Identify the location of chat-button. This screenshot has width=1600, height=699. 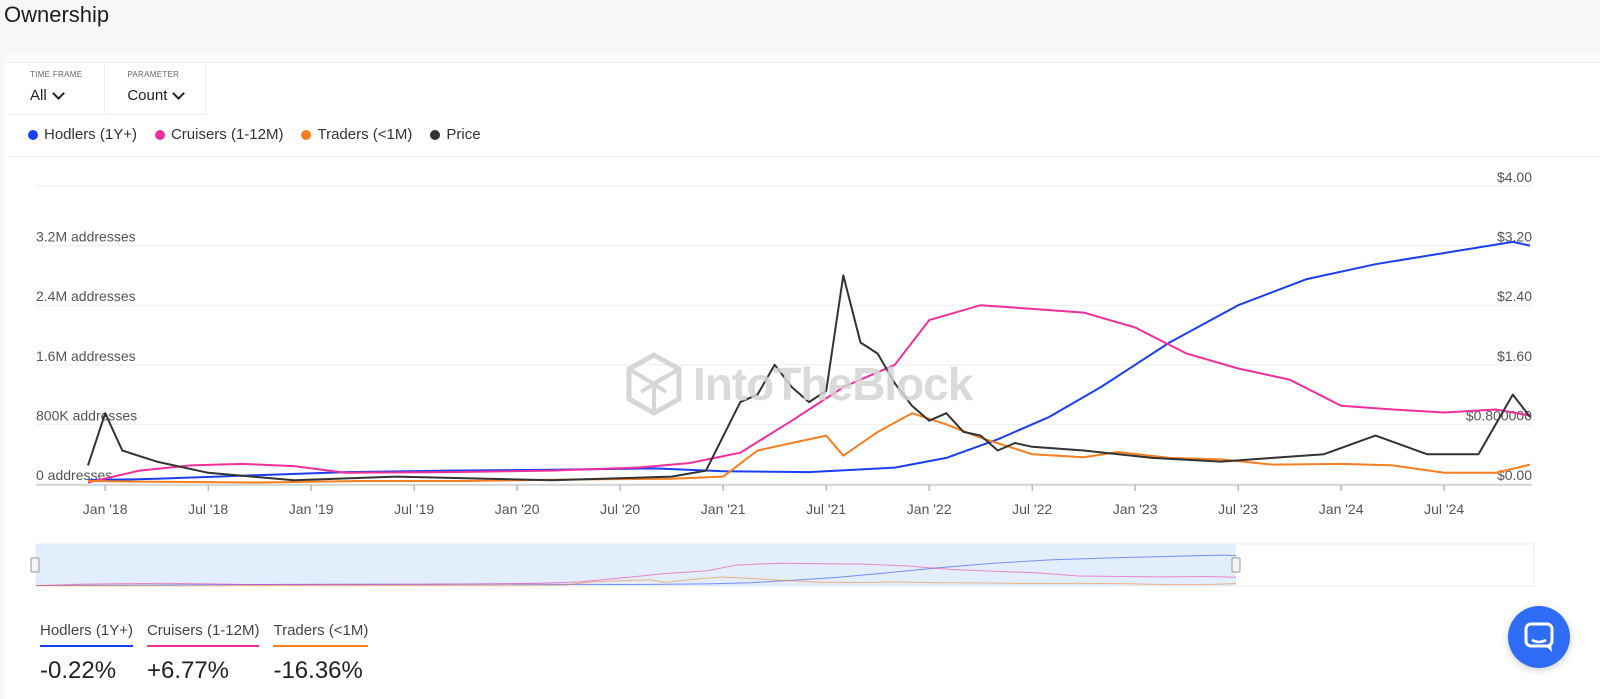
(1539, 637).